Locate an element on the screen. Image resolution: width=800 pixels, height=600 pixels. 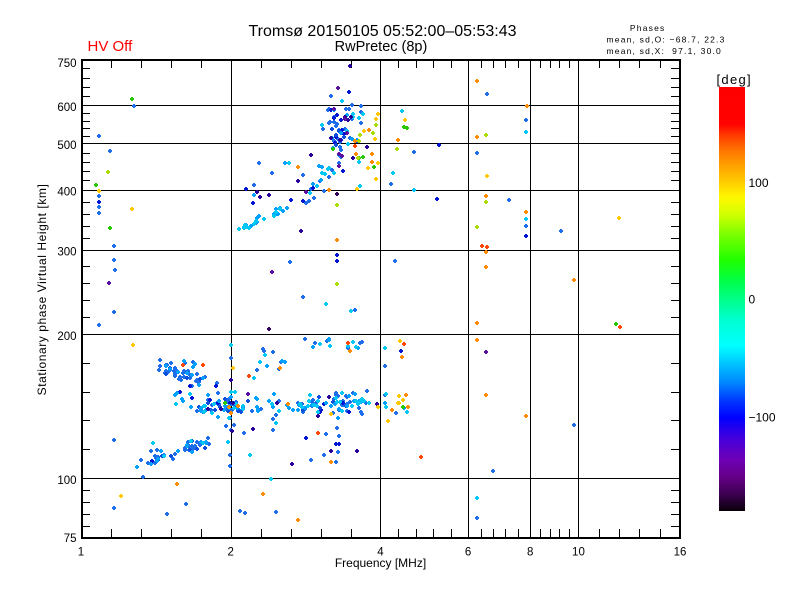
svg-text:Stationary phase Virtual Heigh: Stationary phase Virtual Height [km] is located at coordinates (42, 290).